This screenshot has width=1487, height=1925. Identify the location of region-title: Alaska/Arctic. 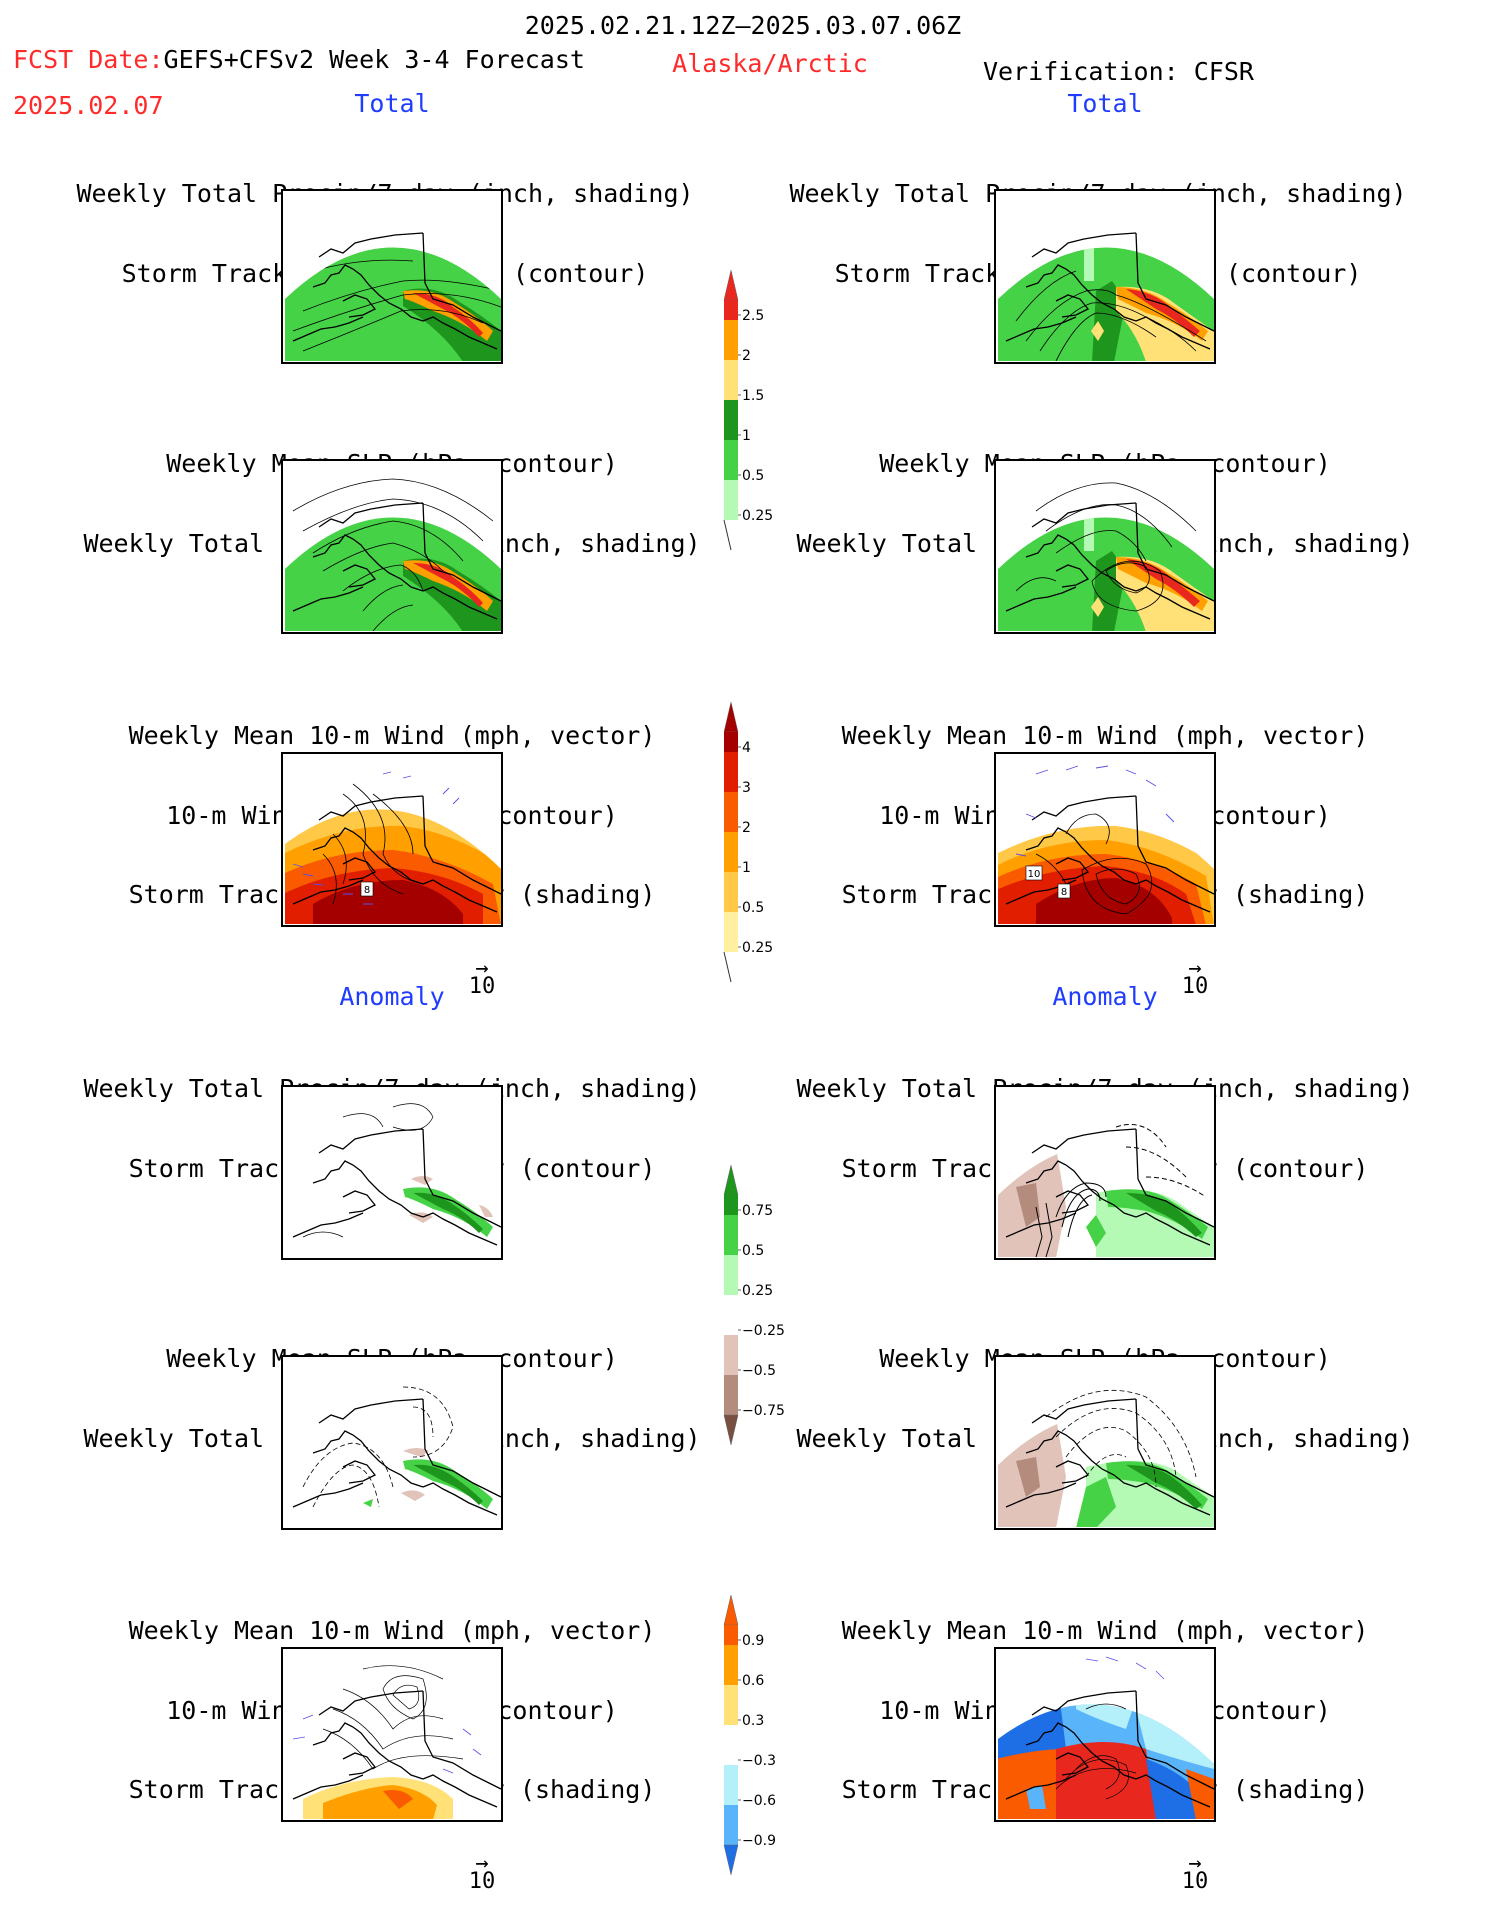
(770, 63).